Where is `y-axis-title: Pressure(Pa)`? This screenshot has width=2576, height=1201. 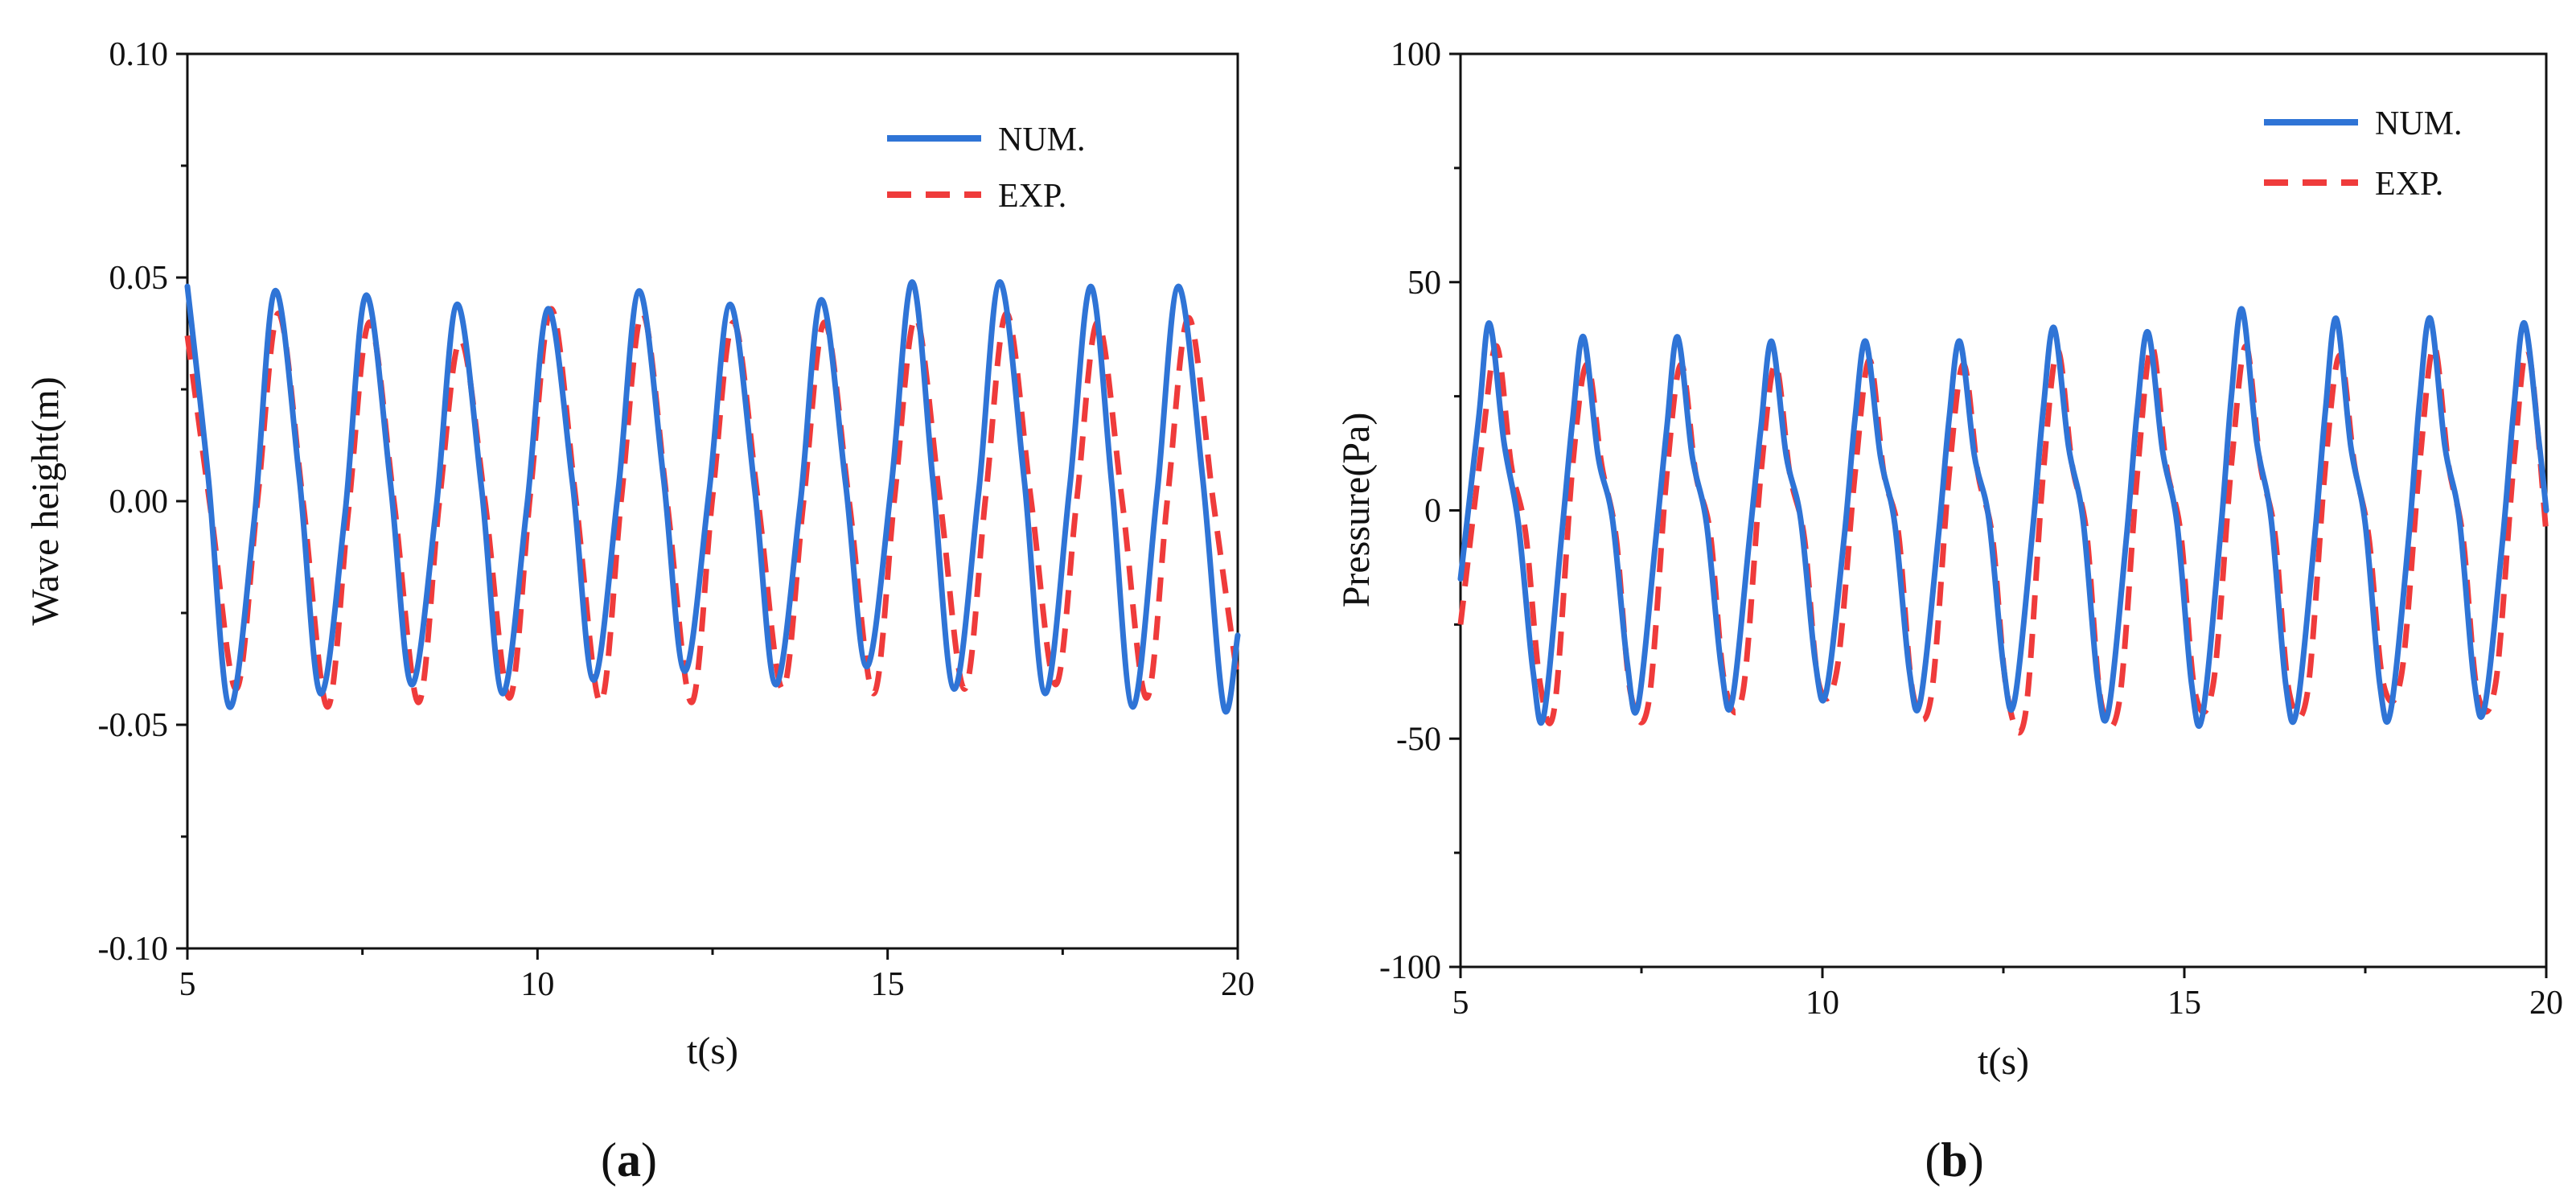 y-axis-title: Pressure(Pa) is located at coordinates (1356, 510).